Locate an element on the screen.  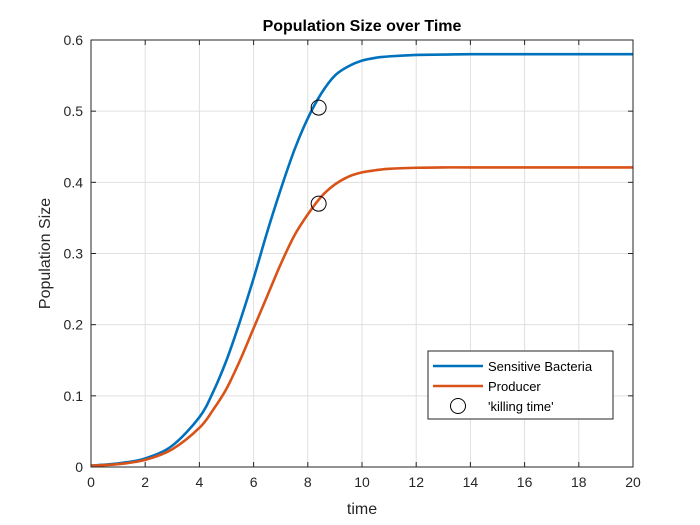
y-tick-label: 0.3 is located at coordinates (74, 254).